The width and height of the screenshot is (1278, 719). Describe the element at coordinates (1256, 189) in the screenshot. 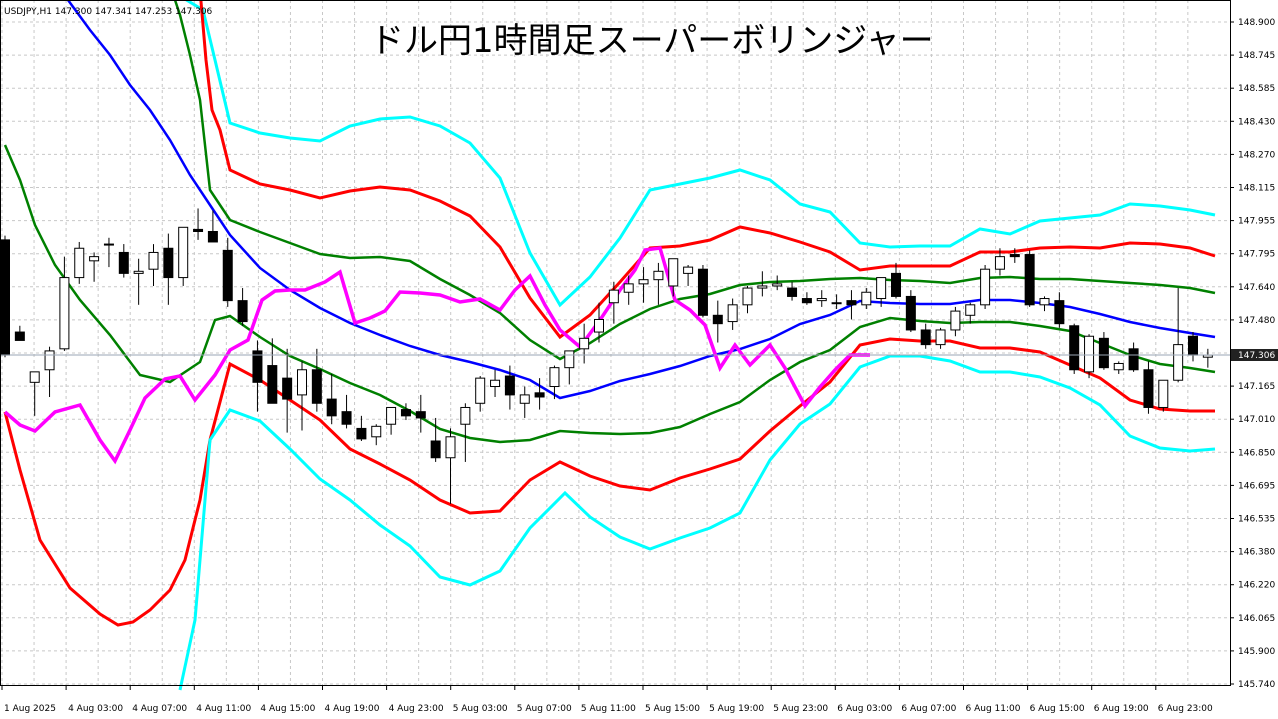

I see `price-tick-label: 148.115` at that location.